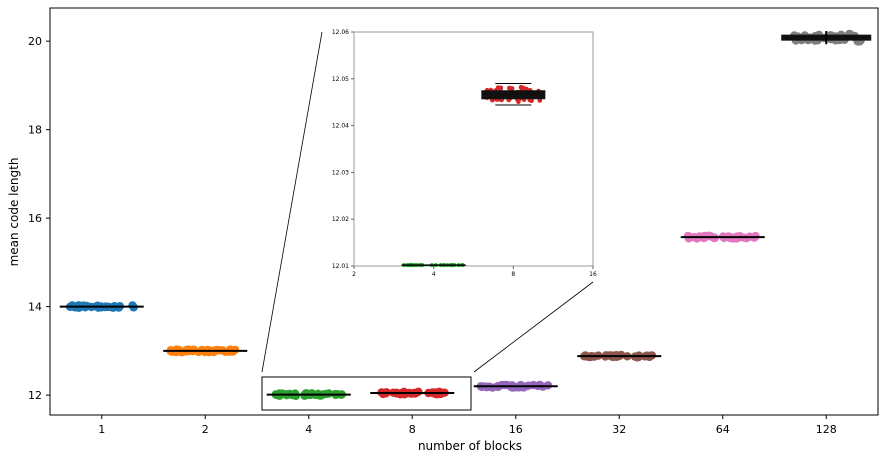 Image resolution: width=880 pixels, height=453 pixels. I want to click on y-tick-label: 18, so click(35, 130).